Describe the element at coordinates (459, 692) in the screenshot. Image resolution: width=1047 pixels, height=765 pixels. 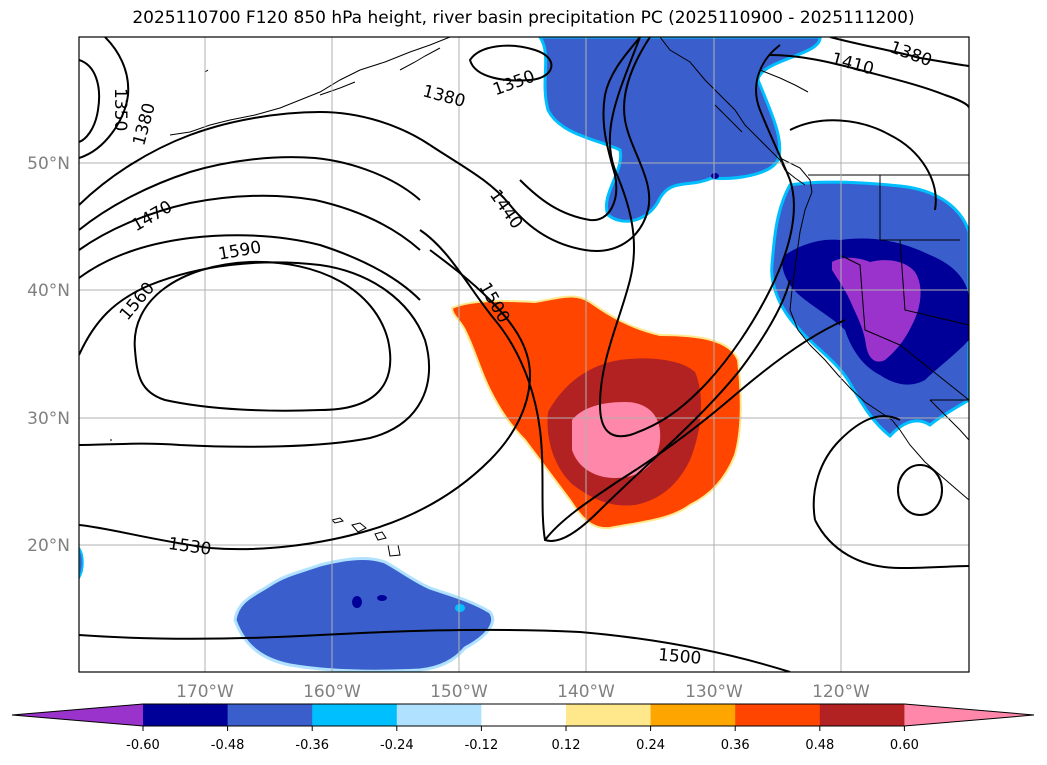
I see `lon-label-150w: 150°W` at that location.